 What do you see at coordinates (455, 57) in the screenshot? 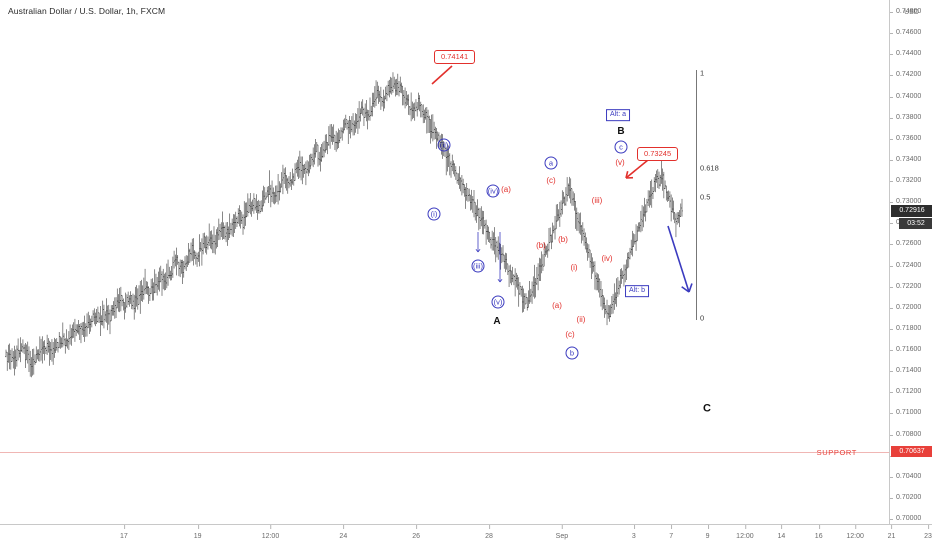
I see `price-callout-high: 0.74141` at bounding box center [455, 57].